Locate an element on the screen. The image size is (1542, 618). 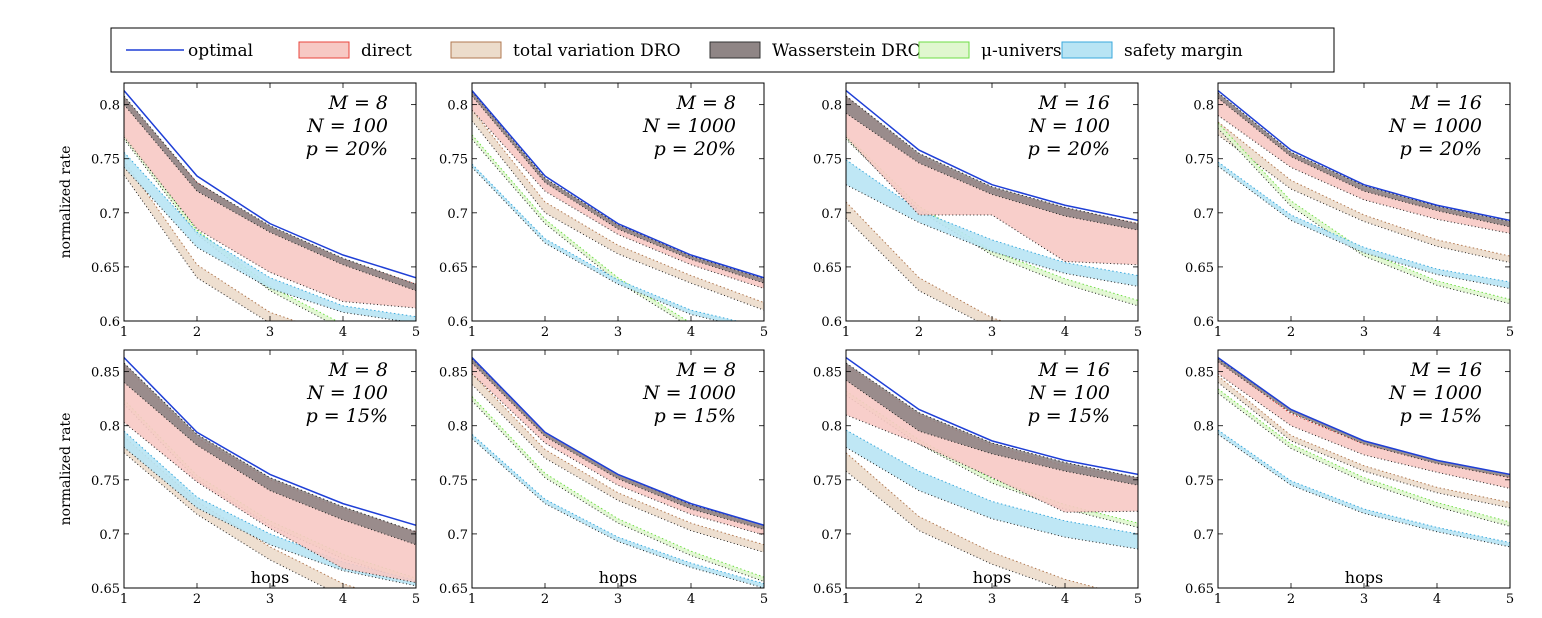
panel-annotation: p = 20% is located at coordinates (347, 149).